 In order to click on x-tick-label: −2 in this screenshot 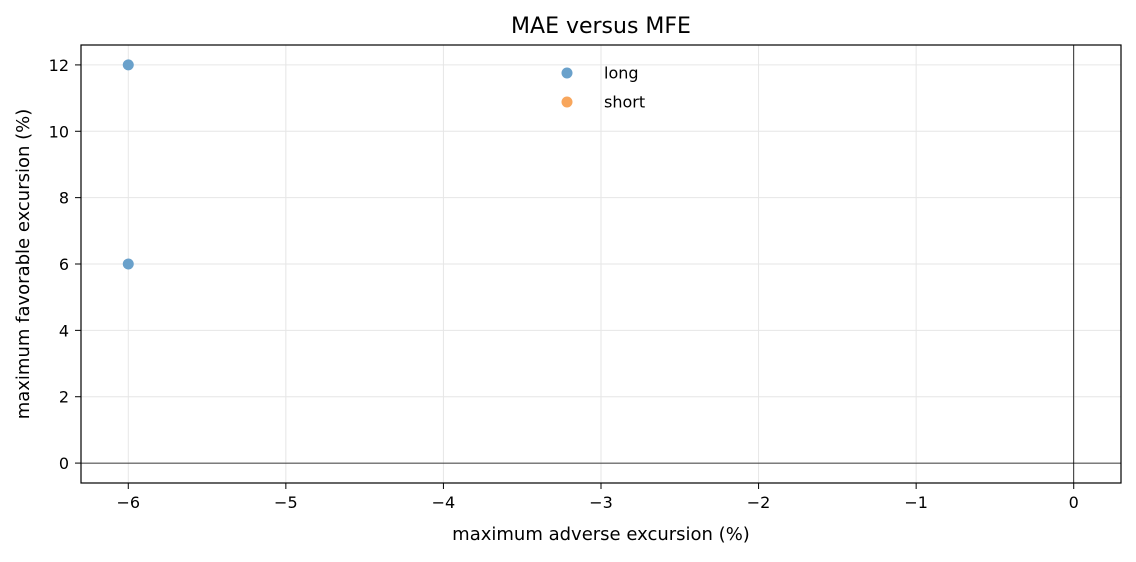, I will do `click(759, 502)`.